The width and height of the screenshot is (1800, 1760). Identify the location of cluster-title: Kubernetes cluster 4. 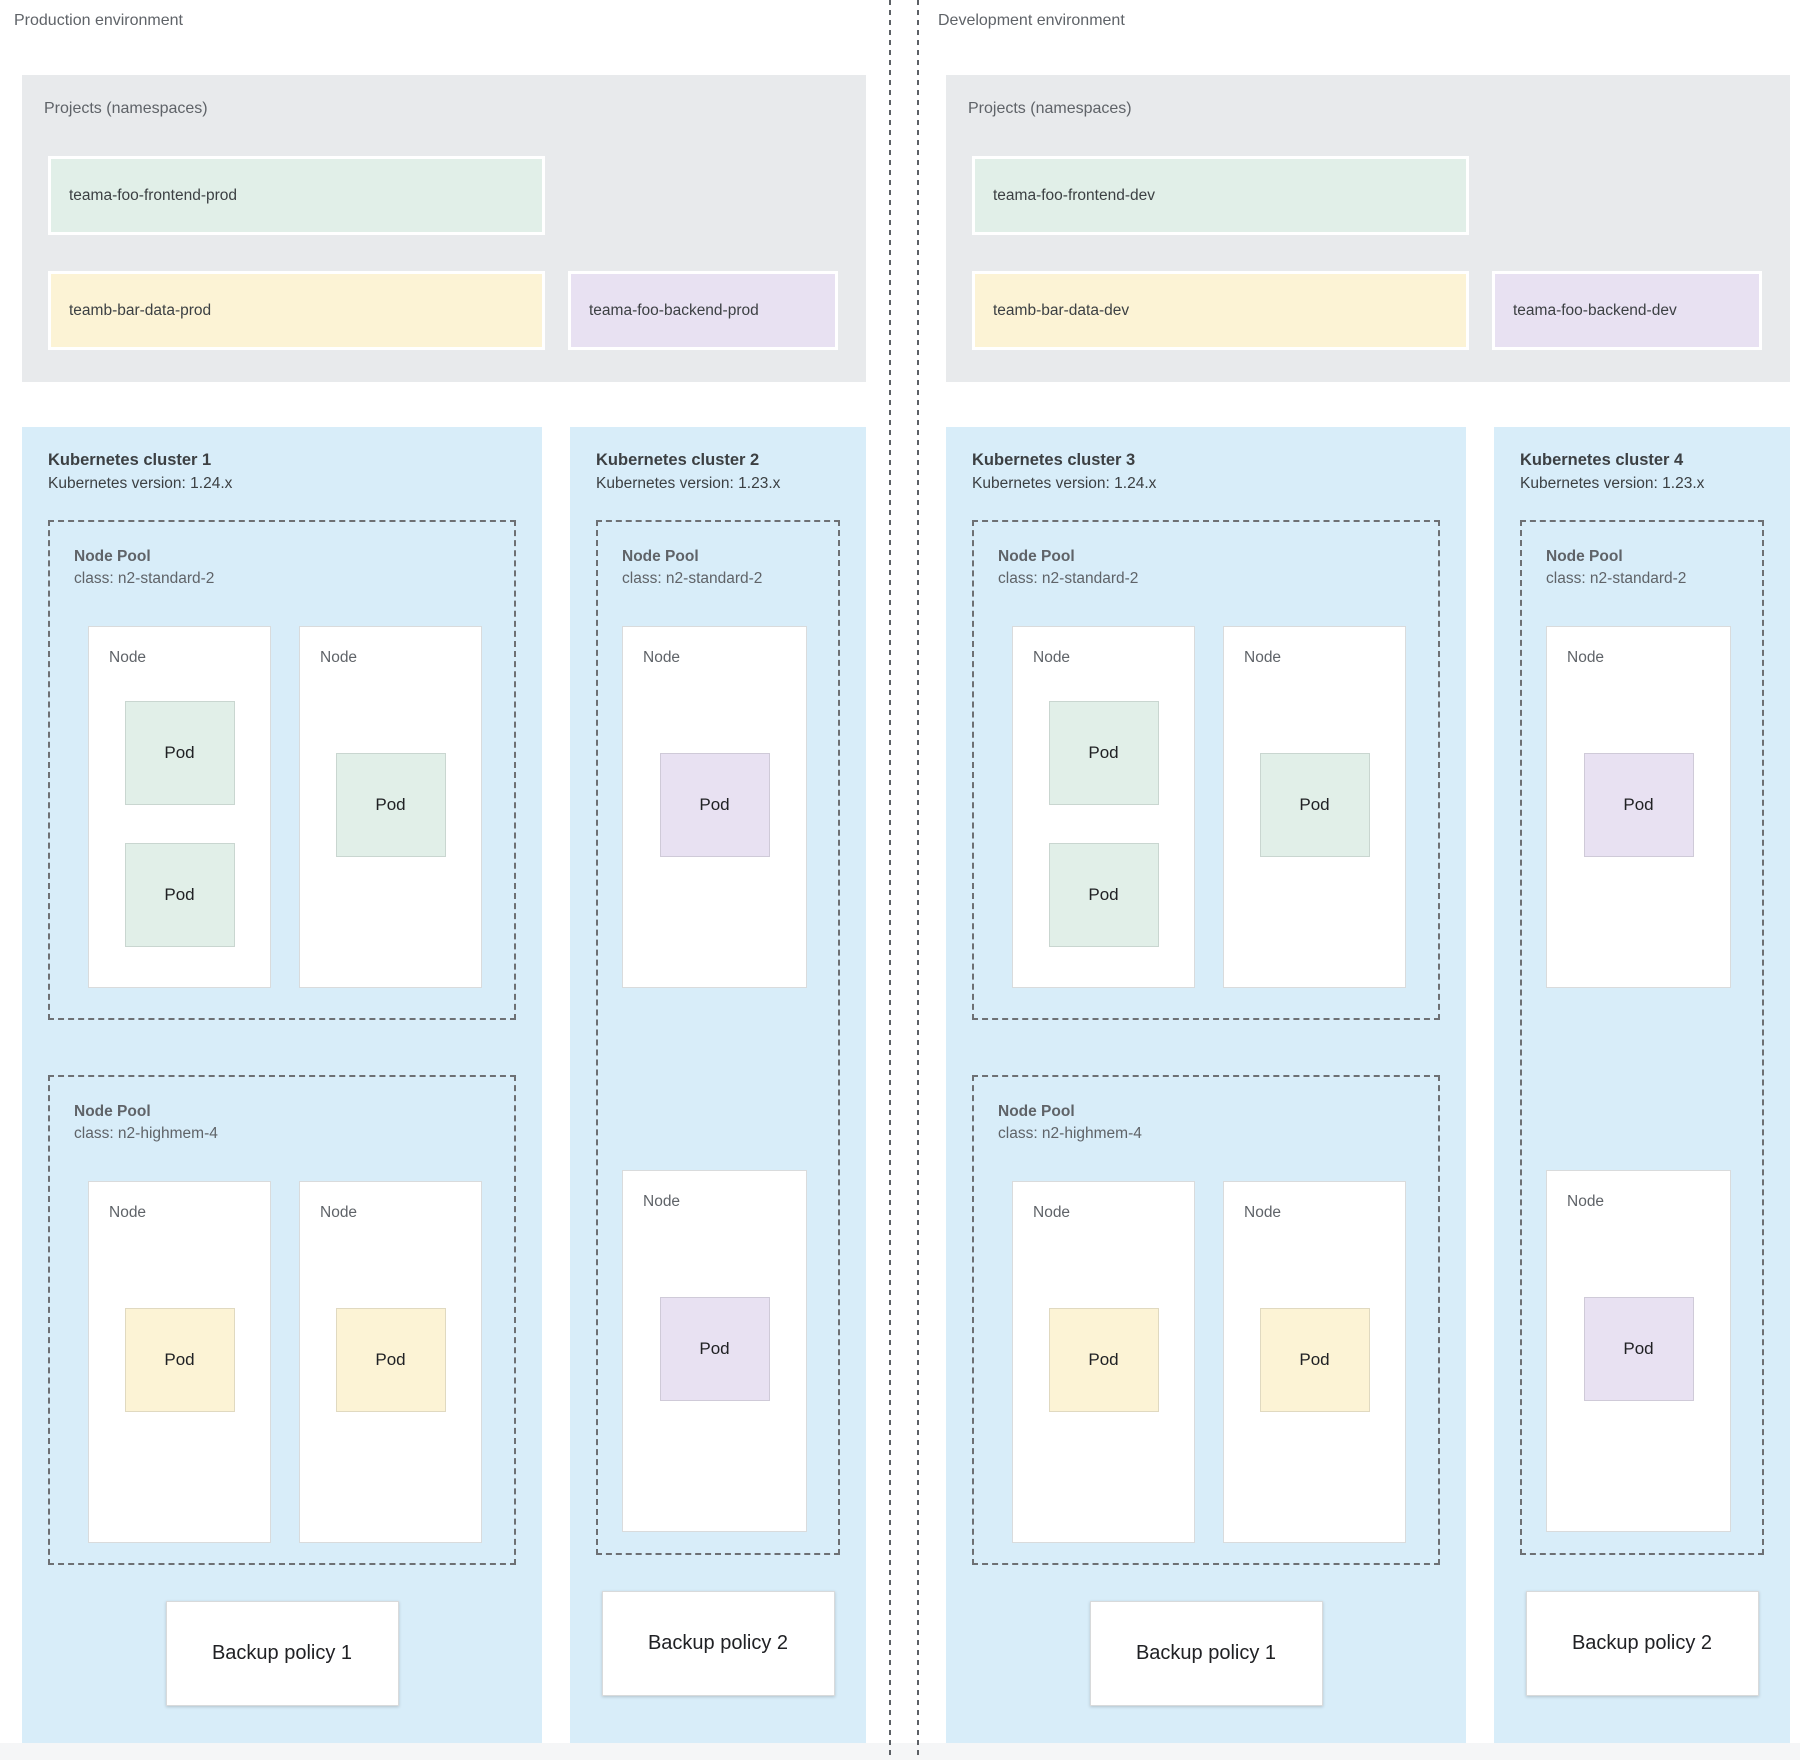
(1602, 460).